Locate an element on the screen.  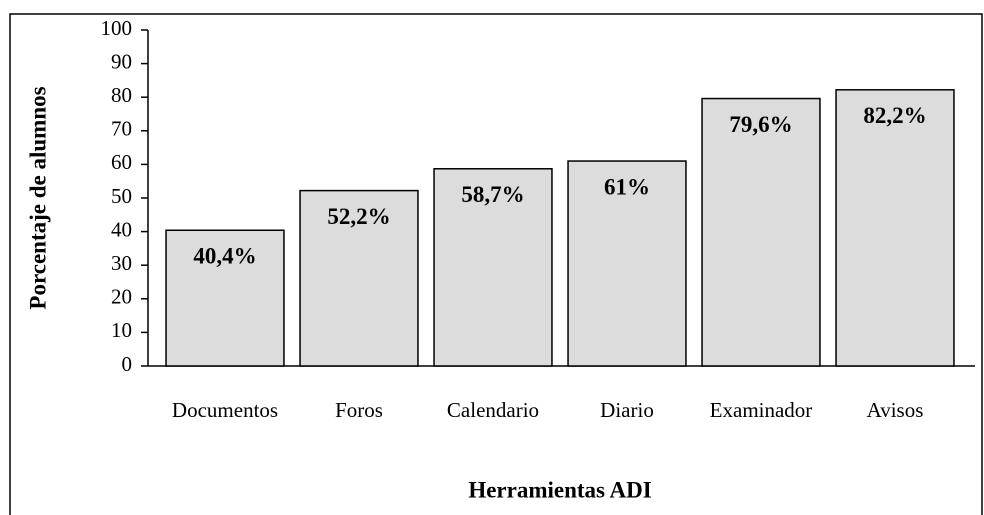
y-tick-label: 80 is located at coordinates (121, 95).